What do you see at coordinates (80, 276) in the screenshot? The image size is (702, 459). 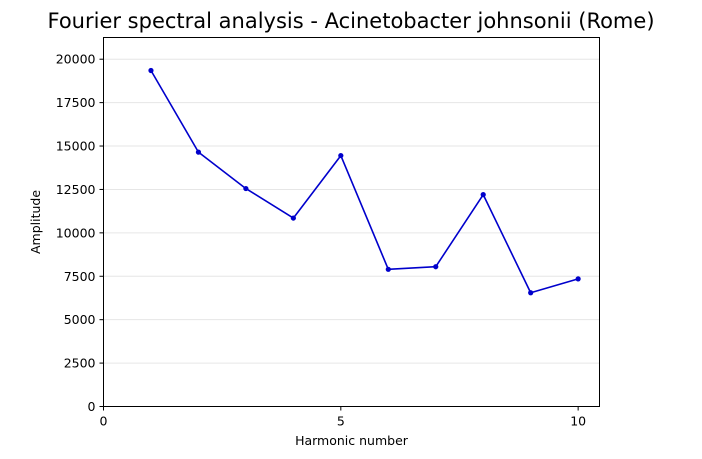 I see `y-tick-label: 7500` at bounding box center [80, 276].